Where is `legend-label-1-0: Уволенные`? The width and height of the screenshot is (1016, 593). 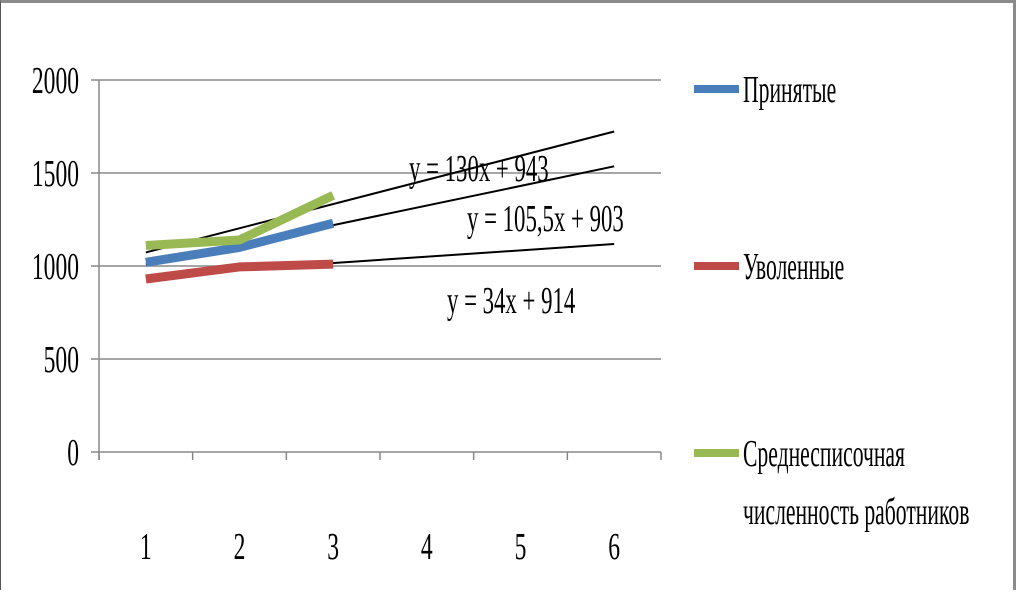 legend-label-1-0: Уволенные is located at coordinates (793, 266).